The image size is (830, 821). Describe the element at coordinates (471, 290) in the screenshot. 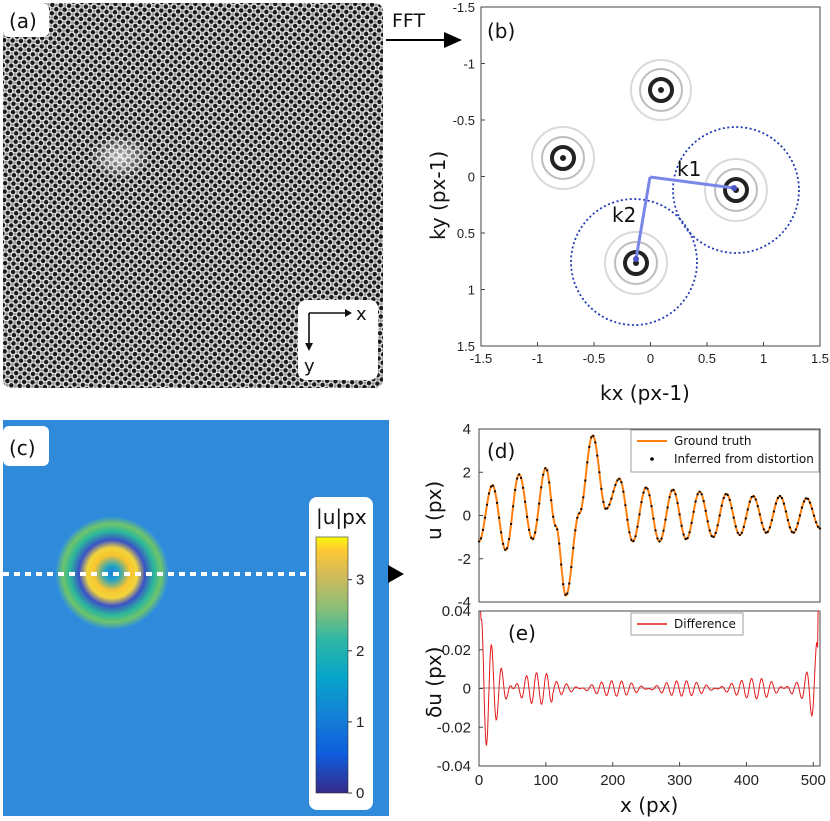

I see `ytick-label: 1` at that location.